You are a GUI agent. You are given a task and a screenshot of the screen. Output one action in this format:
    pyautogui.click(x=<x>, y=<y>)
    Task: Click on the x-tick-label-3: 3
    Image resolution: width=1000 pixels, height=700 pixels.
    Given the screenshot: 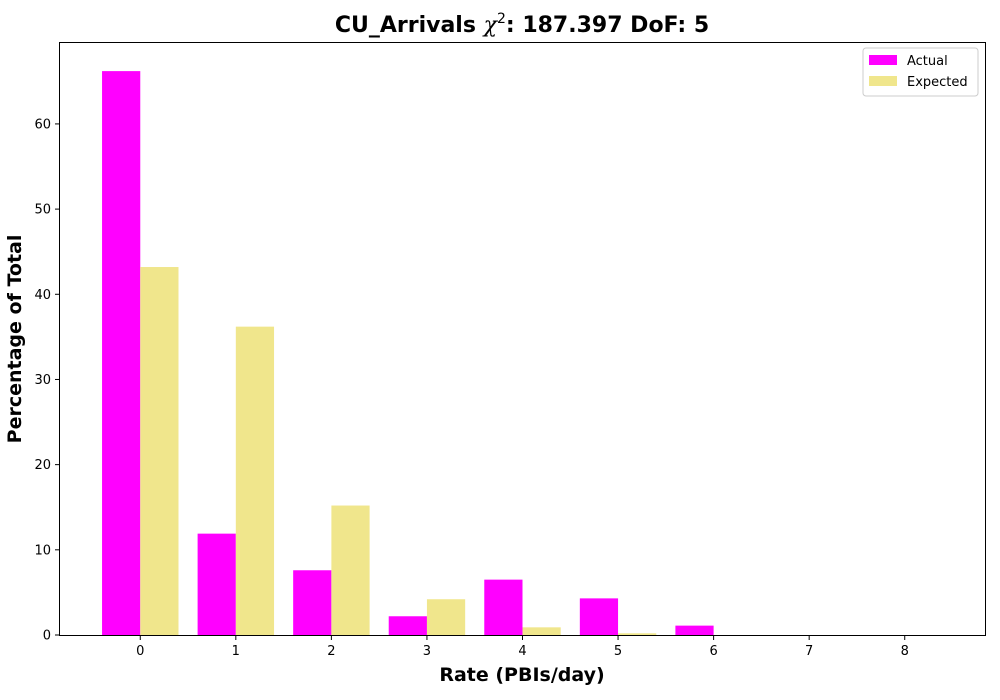 What is the action you would take?
    pyautogui.click(x=427, y=651)
    